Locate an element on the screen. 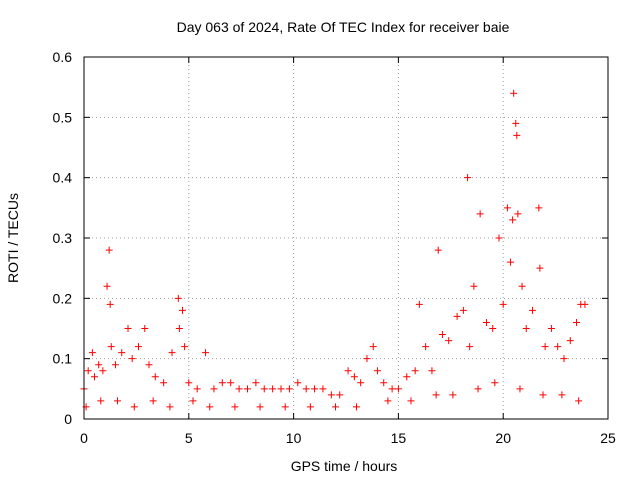  x-tick-label: 25 is located at coordinates (608, 438).